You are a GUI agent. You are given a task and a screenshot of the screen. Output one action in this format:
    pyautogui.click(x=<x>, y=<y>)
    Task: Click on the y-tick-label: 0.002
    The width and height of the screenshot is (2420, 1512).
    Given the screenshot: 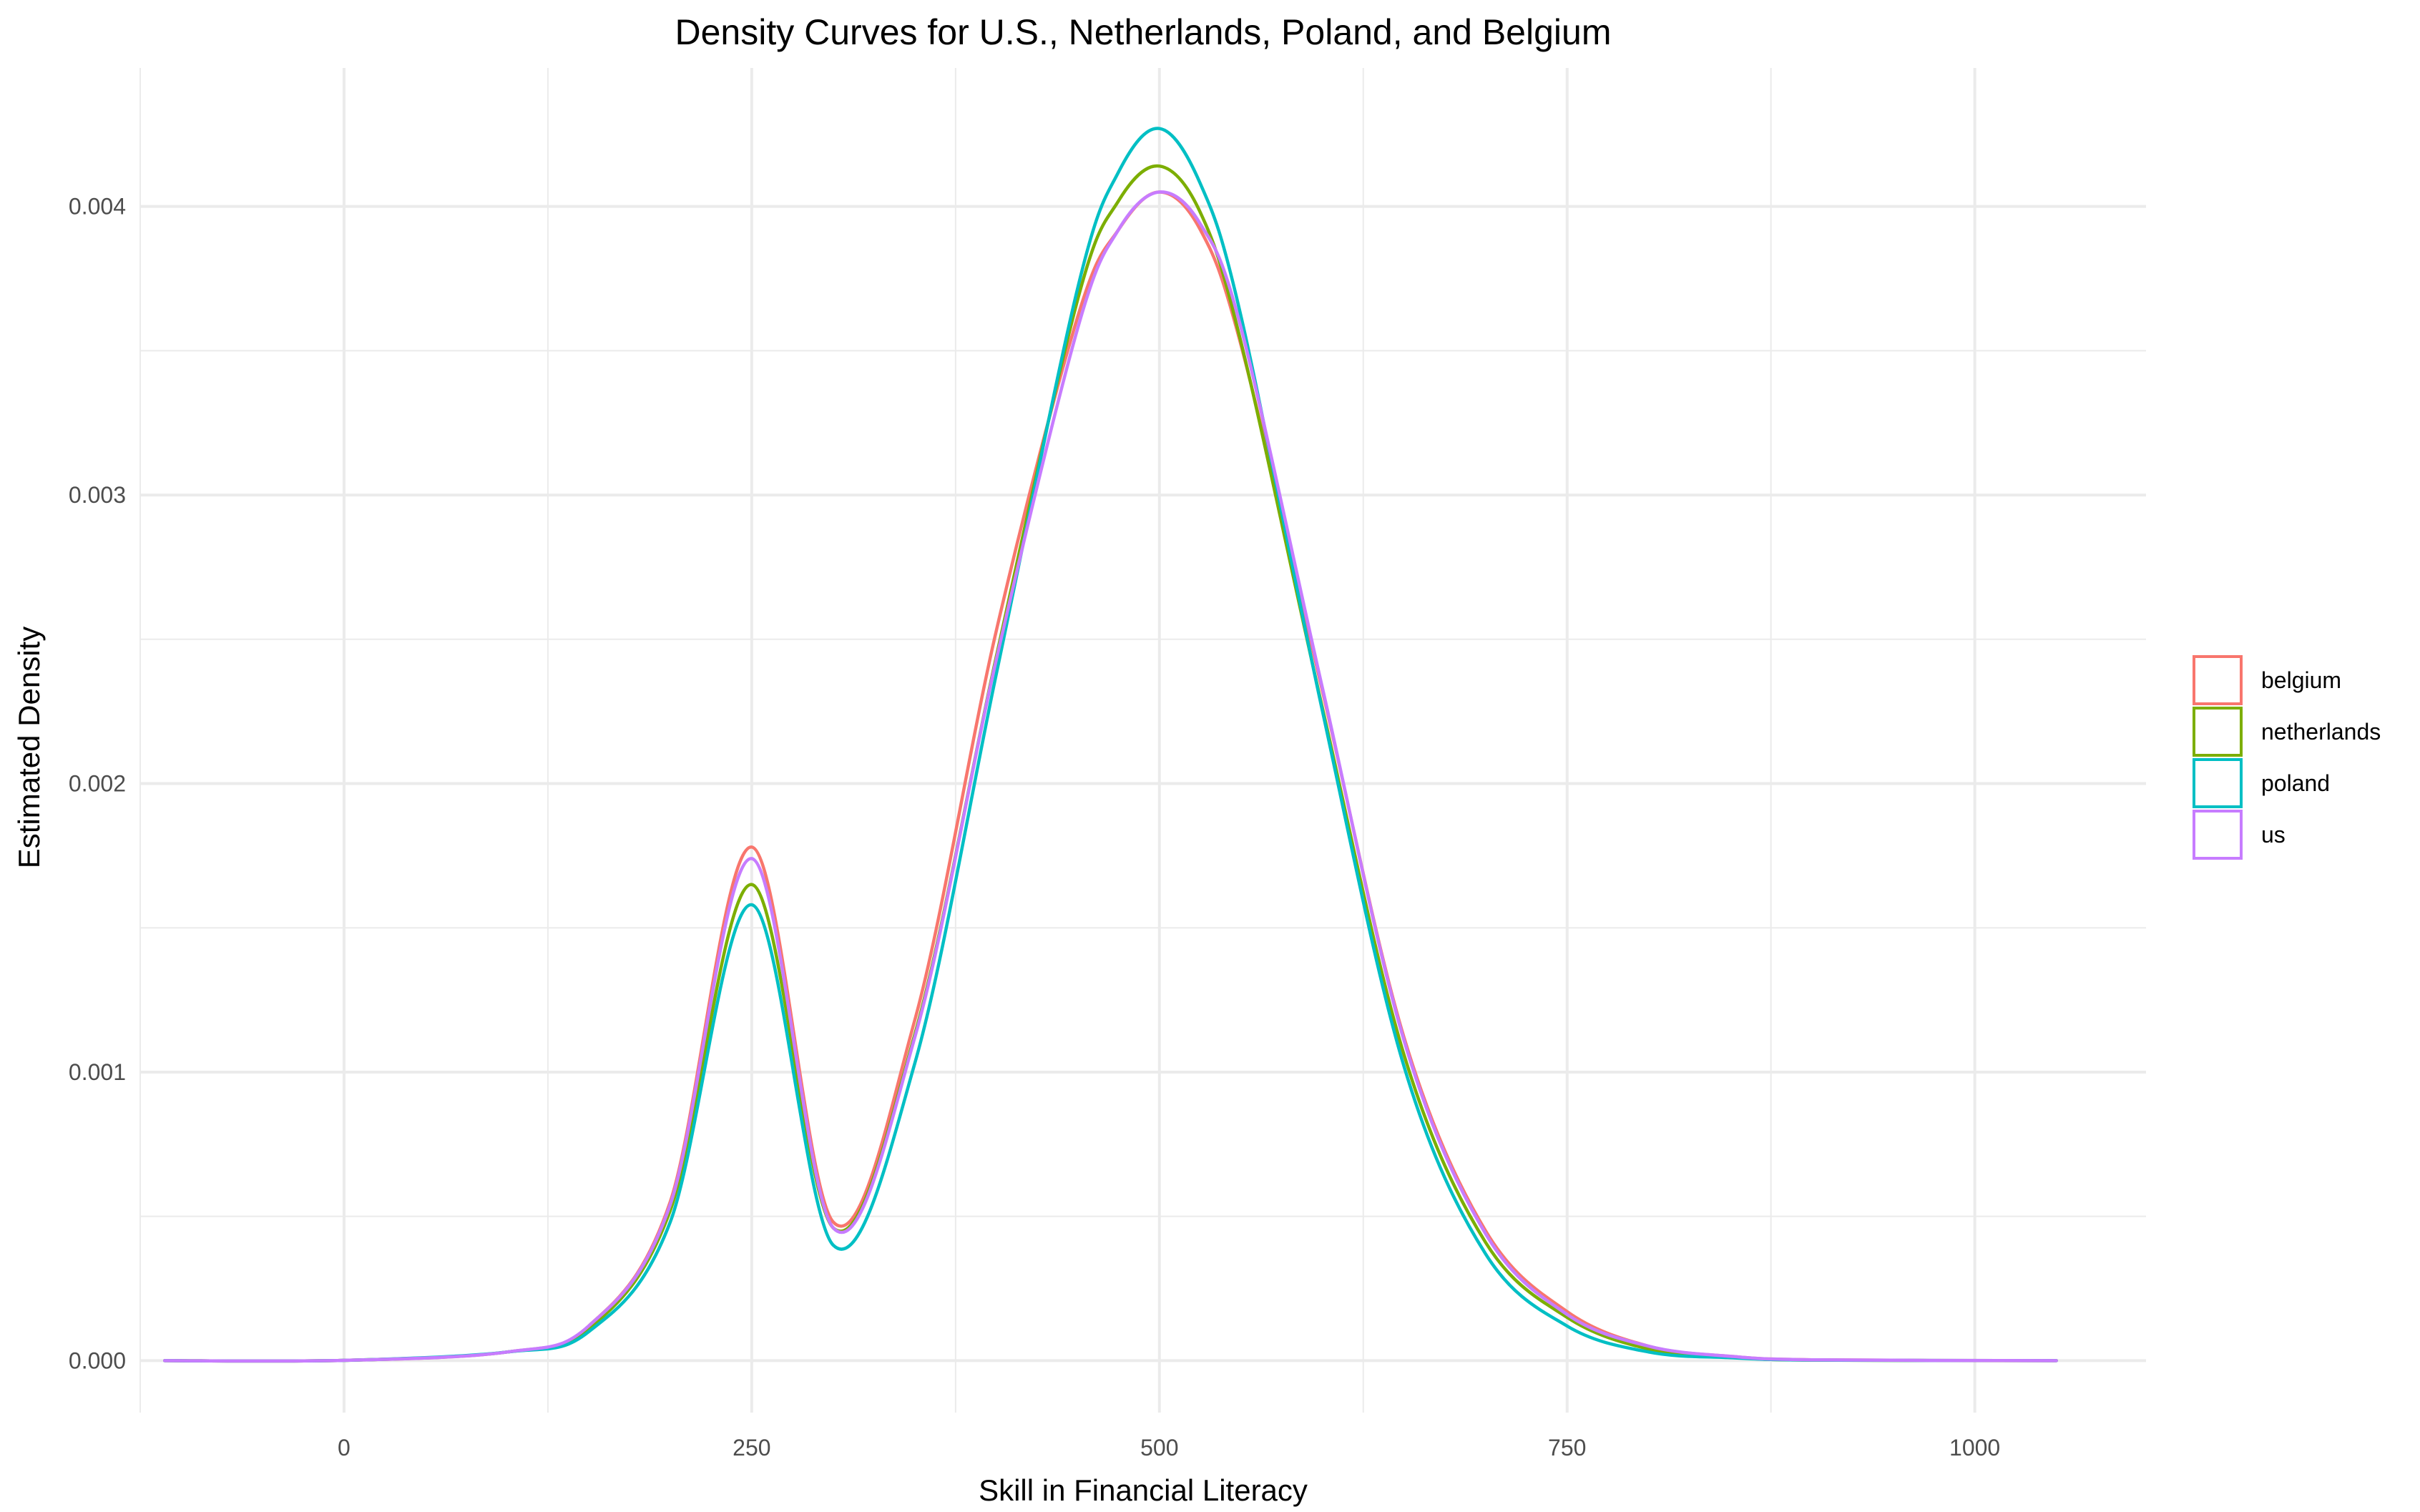 What is the action you would take?
    pyautogui.click(x=97, y=784)
    